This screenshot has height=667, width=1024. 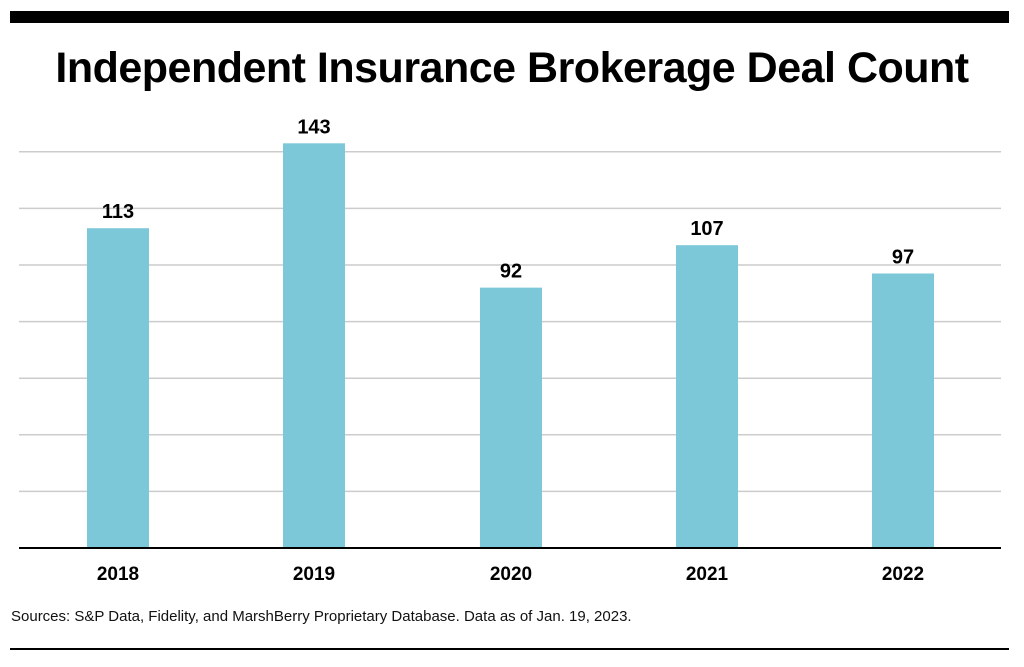 I want to click on data-label-2022: 97, so click(x=903, y=257).